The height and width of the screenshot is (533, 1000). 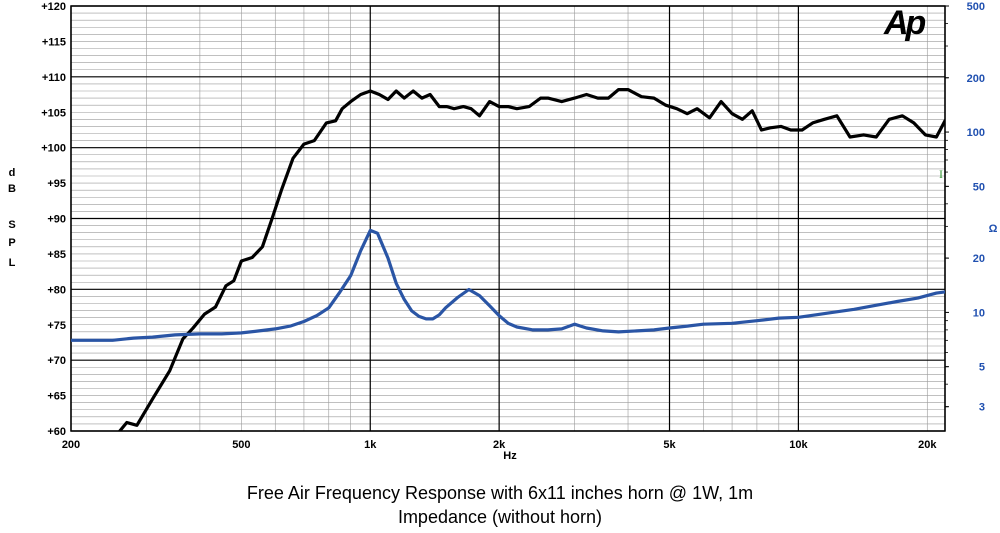 I want to click on y-tick-label: +60, so click(x=56, y=432).